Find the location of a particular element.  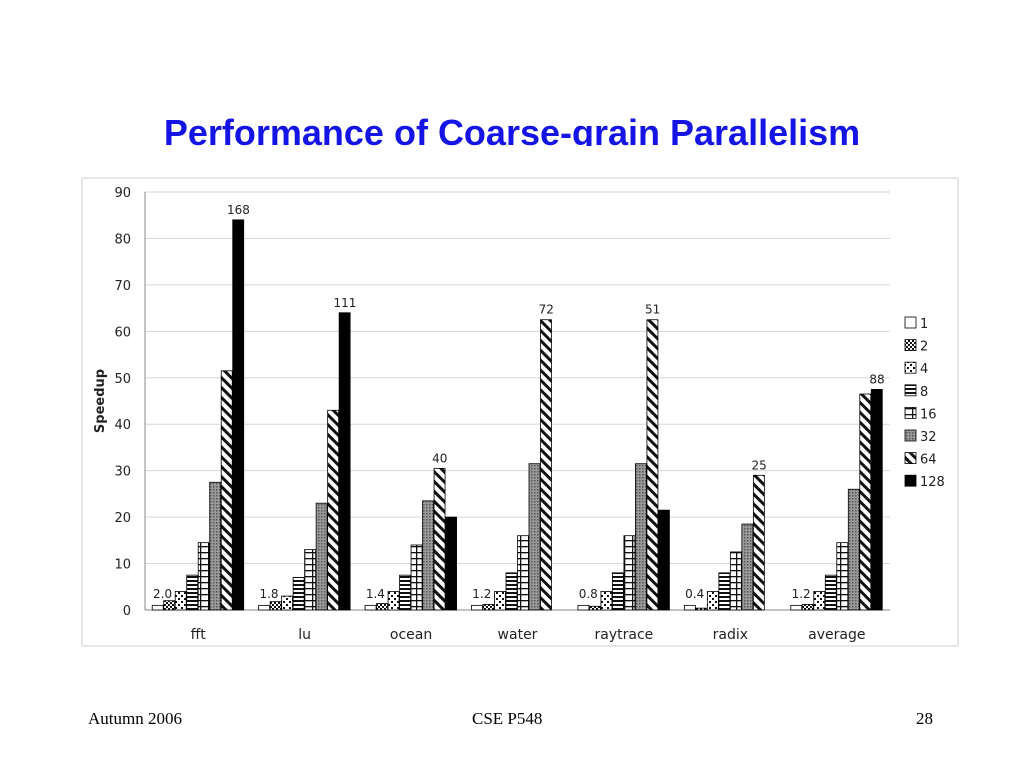

data-label: 88 is located at coordinates (876, 379).